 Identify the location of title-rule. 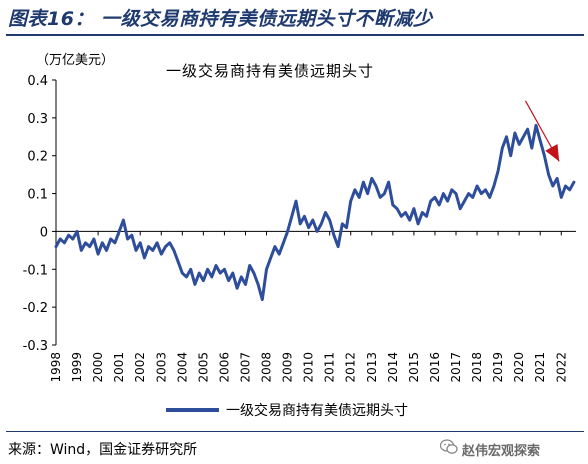
(295, 35).